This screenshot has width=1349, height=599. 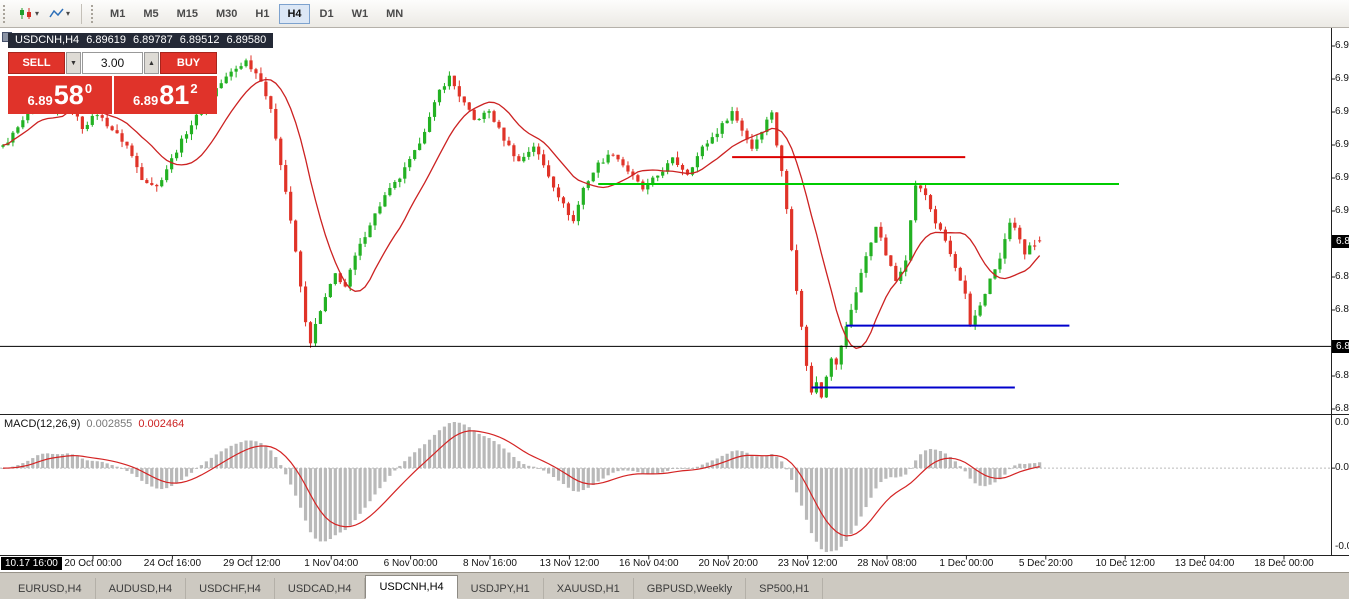 What do you see at coordinates (109, 424) in the screenshot?
I see `macd-main-value: 0.002855` at bounding box center [109, 424].